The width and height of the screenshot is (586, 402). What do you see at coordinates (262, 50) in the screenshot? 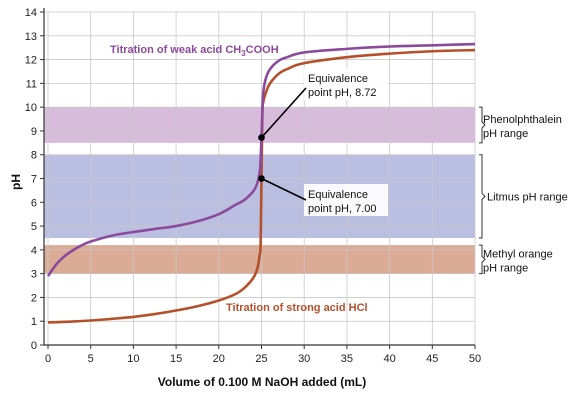
I see `weak-label-tail: COOH` at bounding box center [262, 50].